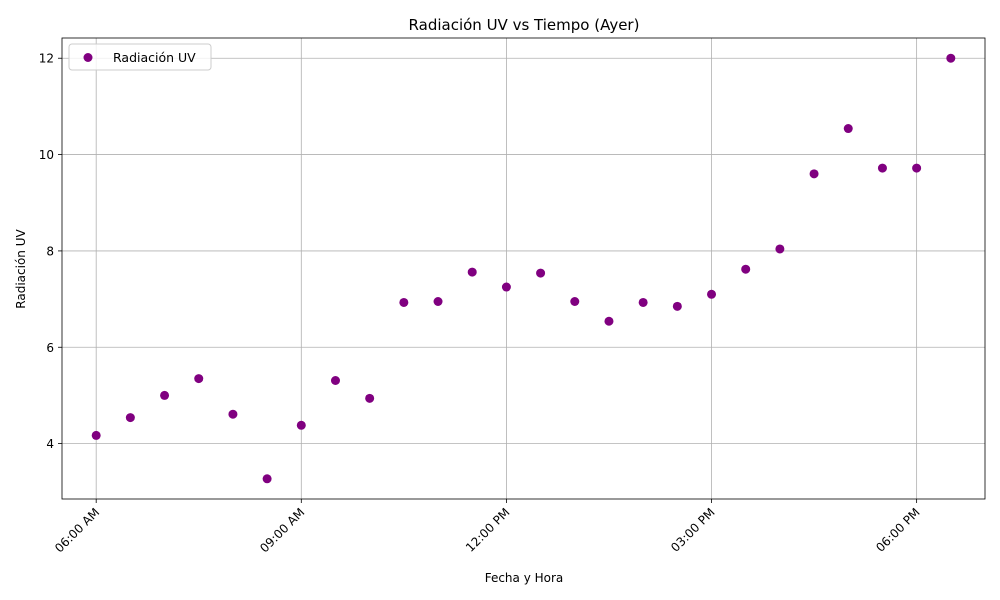 Image resolution: width=1000 pixels, height=600 pixels. Describe the element at coordinates (88, 57) in the screenshot. I see `legend-marker` at that location.